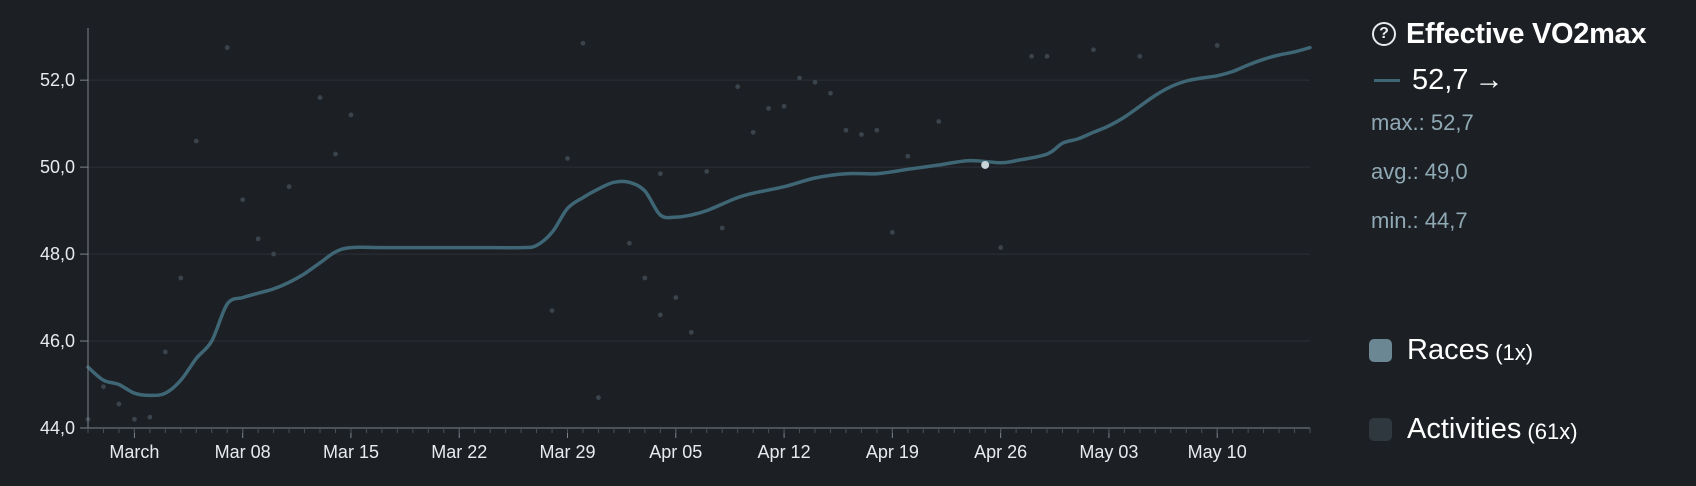  I want to click on x-tick-label: March, so click(134, 452).